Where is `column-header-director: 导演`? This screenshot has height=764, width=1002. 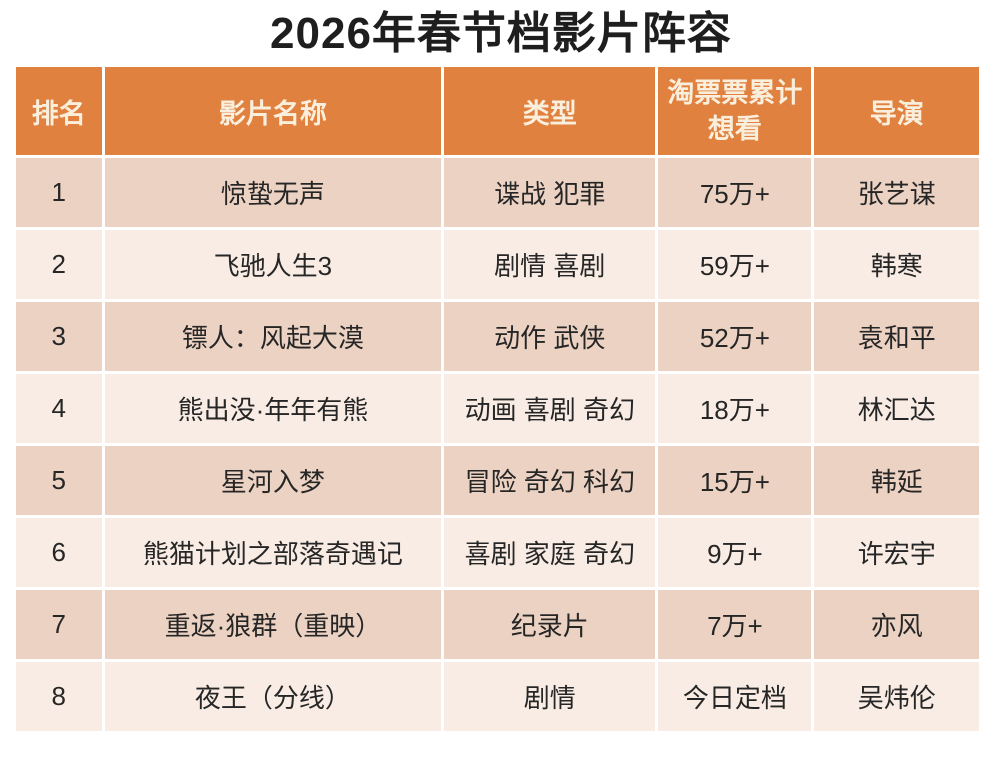
column-header-director: 导演 is located at coordinates (896, 111).